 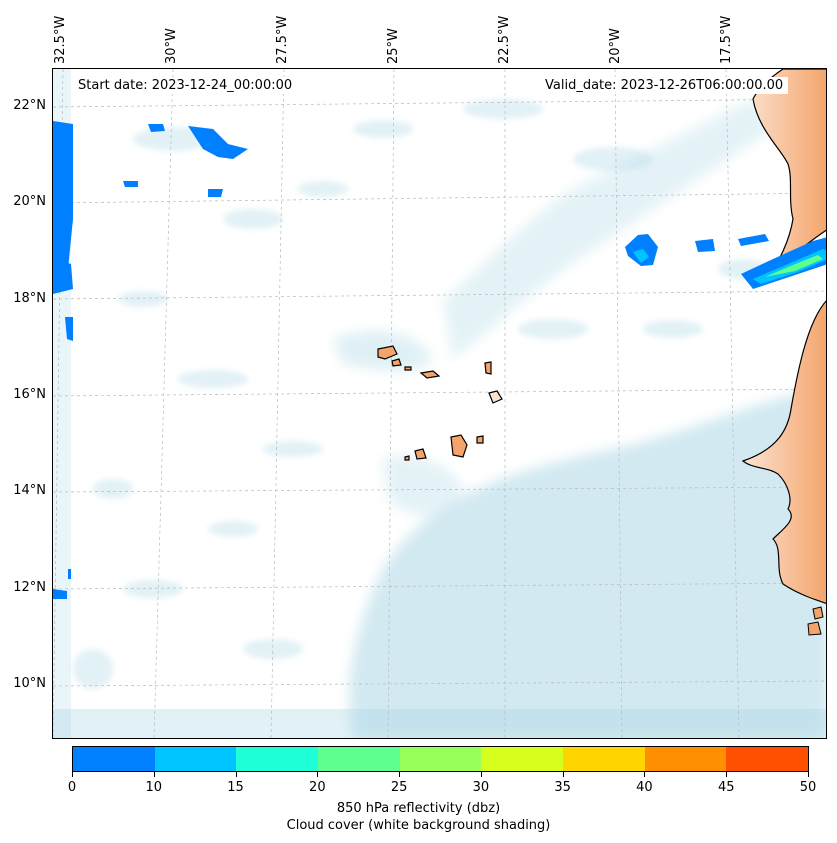 I want to click on colorbar-caption-line1: 850 hPa reflectivity (dbz), so click(x=418, y=808).